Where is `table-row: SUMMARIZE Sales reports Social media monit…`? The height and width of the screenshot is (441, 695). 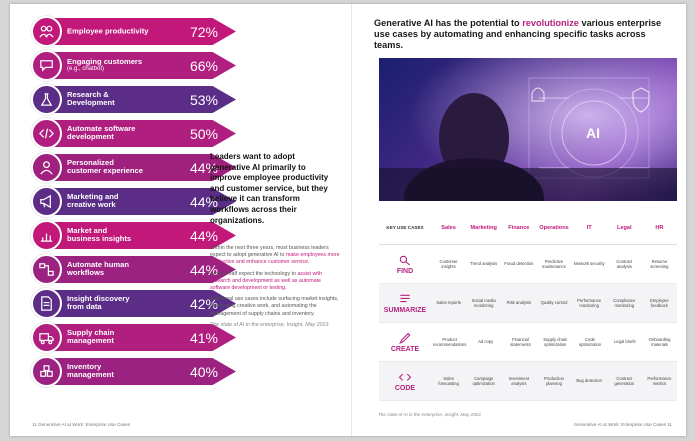 table-row: SUMMARIZE Sales reports Social media monit… is located at coordinates (528, 303).